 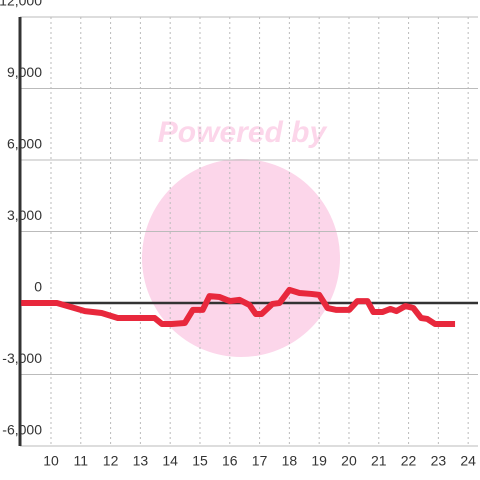 What do you see at coordinates (349, 461) in the screenshot?
I see `x-tick-label: 20` at bounding box center [349, 461].